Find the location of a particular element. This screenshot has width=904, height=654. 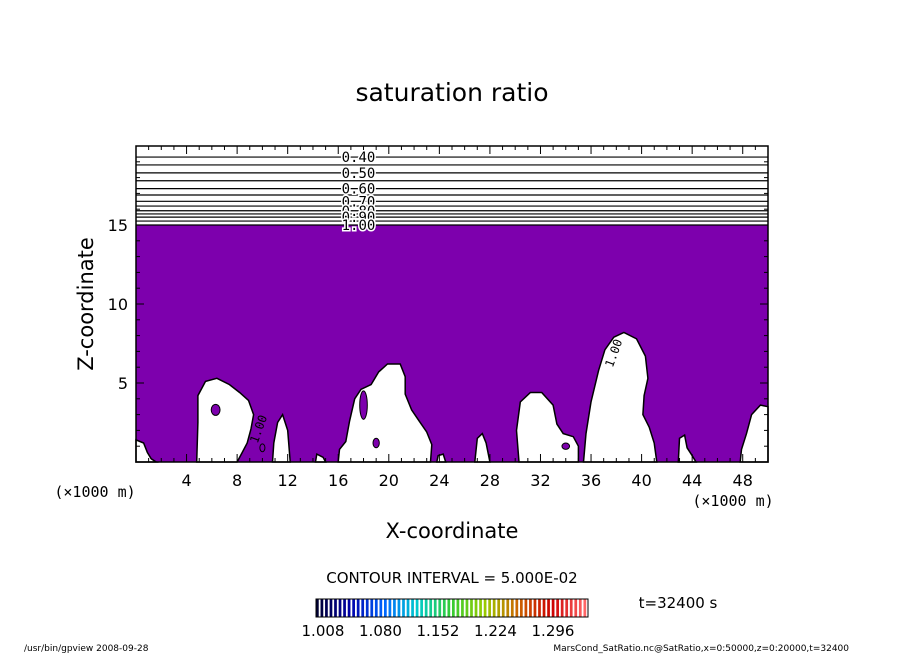

contour-label: 1.00 is located at coordinates (359, 226).